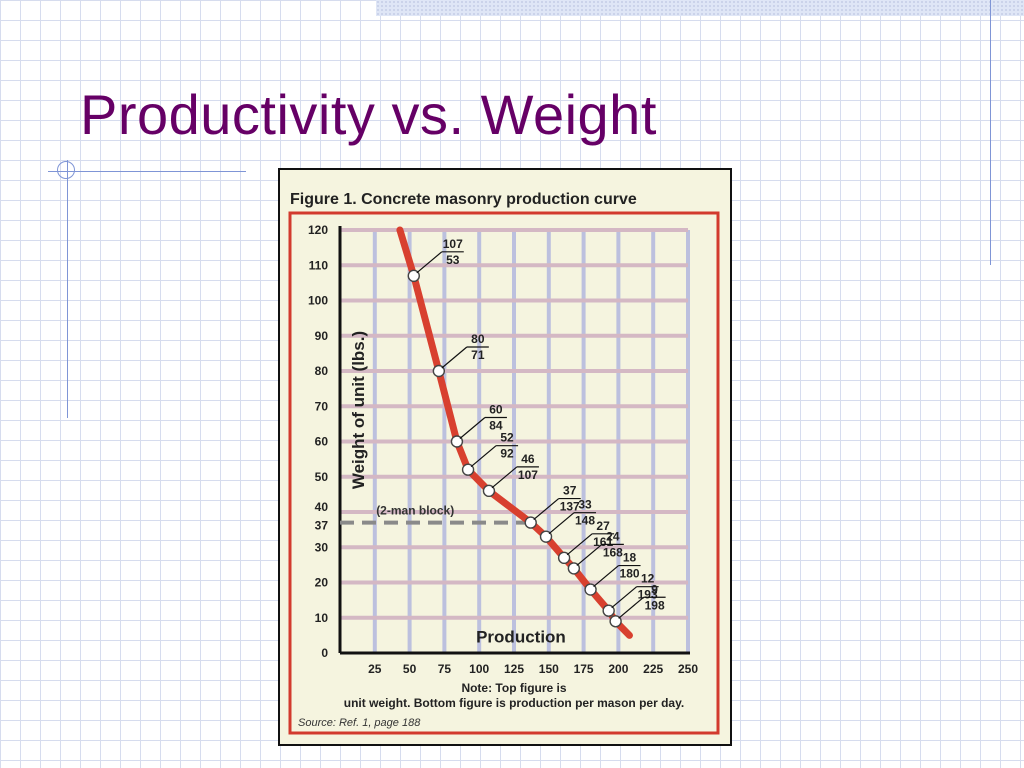  What do you see at coordinates (630, 574) in the screenshot?
I see `point-production-label: 180` at bounding box center [630, 574].